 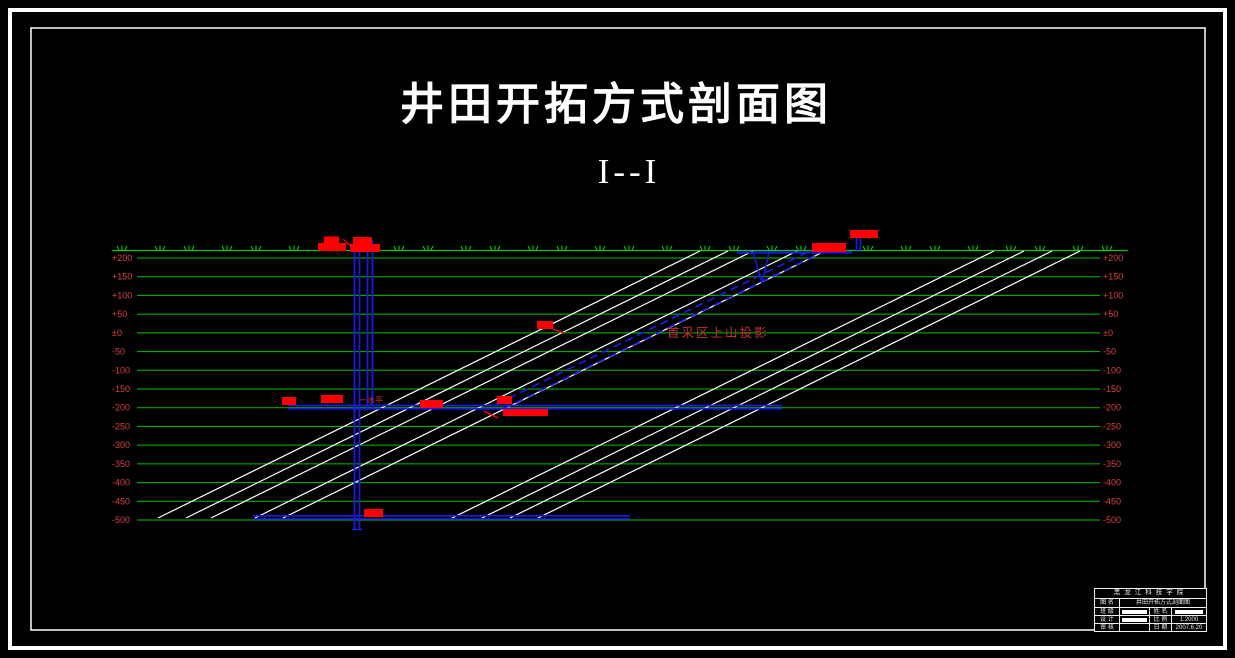 I want to click on designer-value, so click(x=1134, y=619).